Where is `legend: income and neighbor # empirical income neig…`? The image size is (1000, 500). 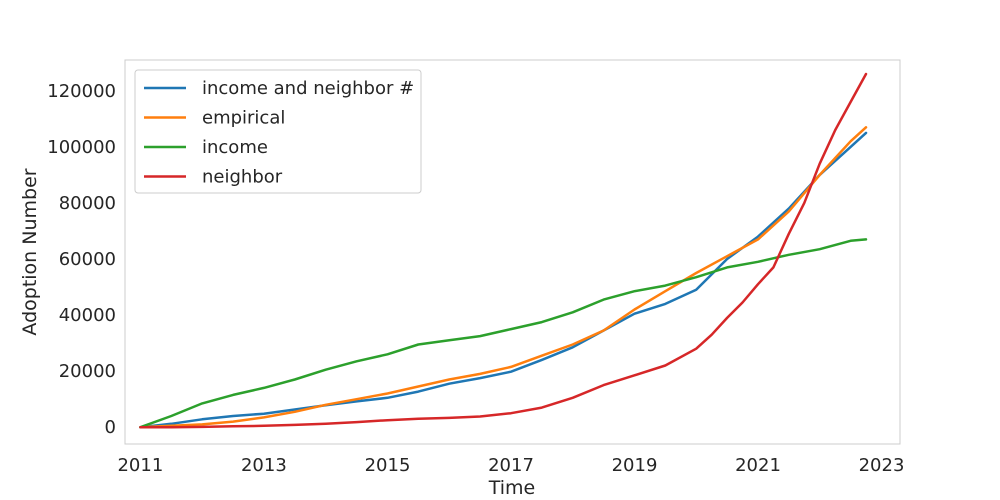 legend: income and neighbor # empirical income neig… is located at coordinates (278, 131).